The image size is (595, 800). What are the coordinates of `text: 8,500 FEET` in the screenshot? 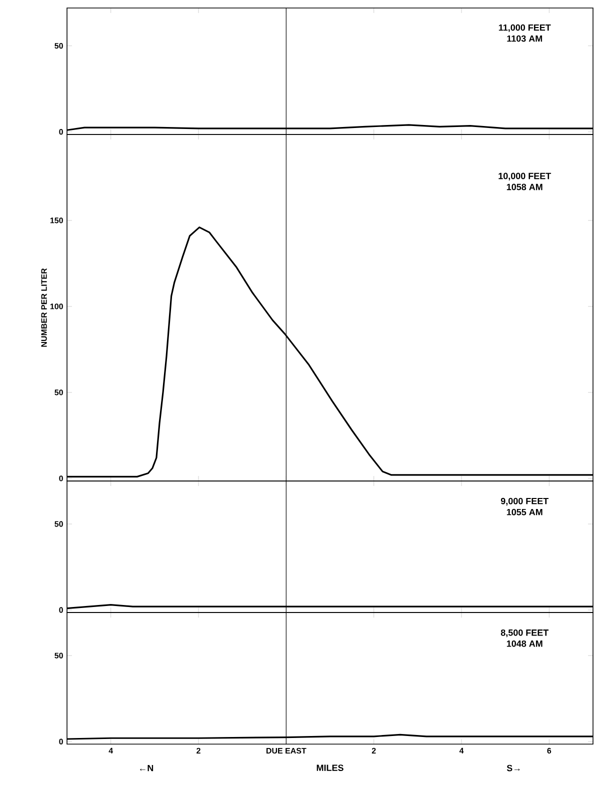 It's located at (524, 633).